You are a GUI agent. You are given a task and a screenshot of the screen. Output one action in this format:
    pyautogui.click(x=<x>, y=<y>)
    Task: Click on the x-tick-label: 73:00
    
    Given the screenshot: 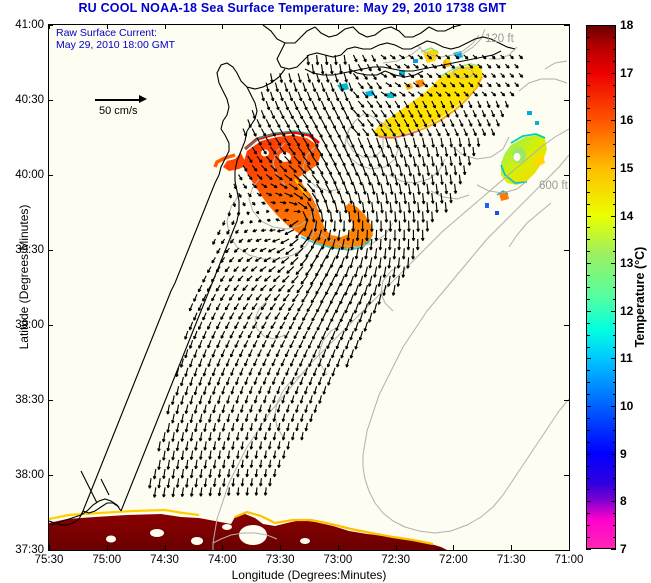 What is the action you would take?
    pyautogui.click(x=338, y=560)
    